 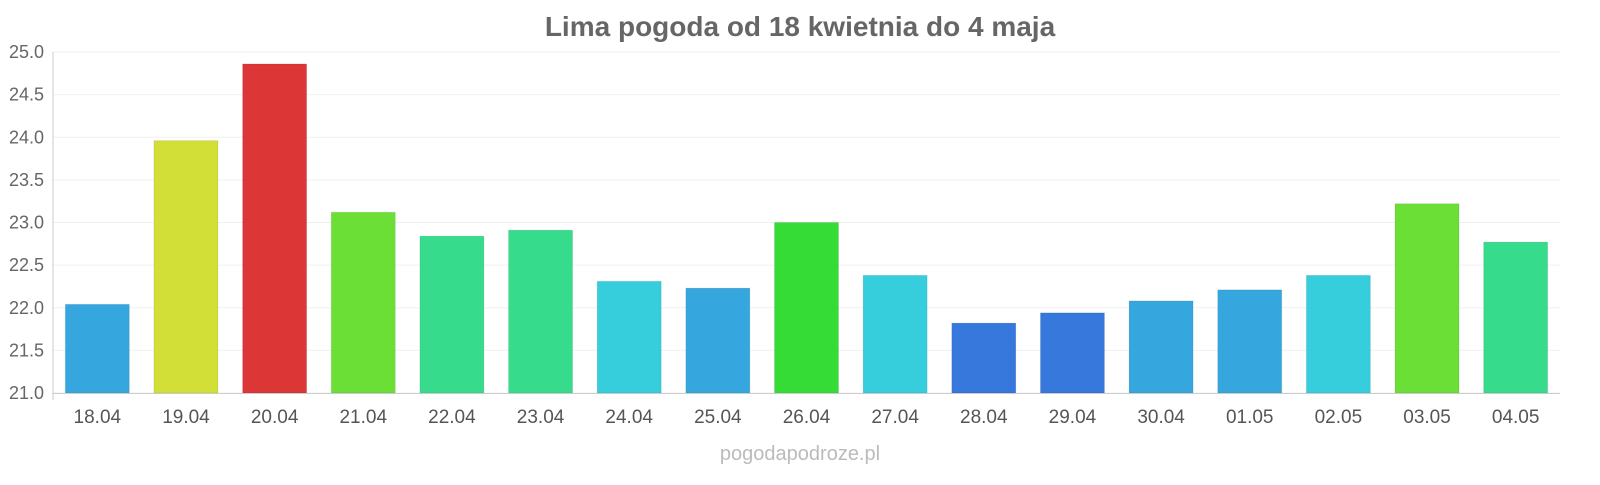 What do you see at coordinates (806, 308) in the screenshot?
I see `bar-26.04` at bounding box center [806, 308].